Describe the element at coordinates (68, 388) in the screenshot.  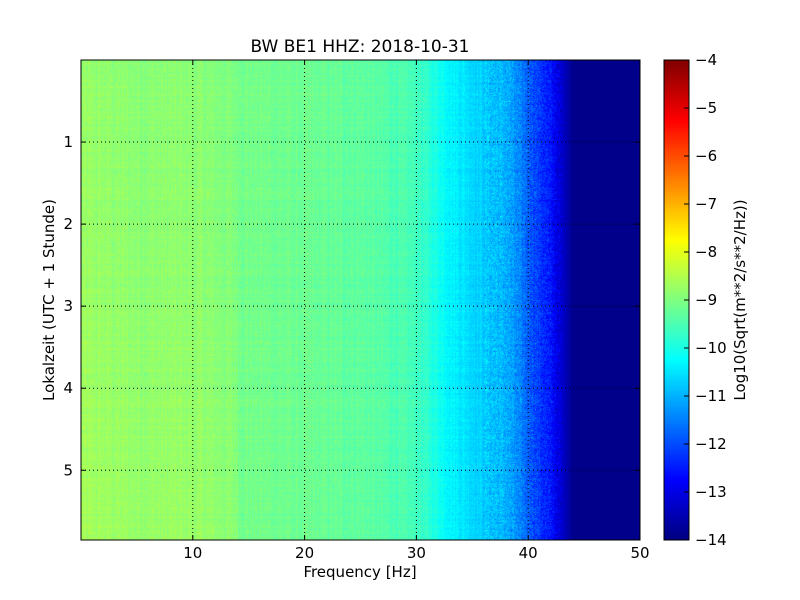
I see `y-tick-label: 4` at that location.